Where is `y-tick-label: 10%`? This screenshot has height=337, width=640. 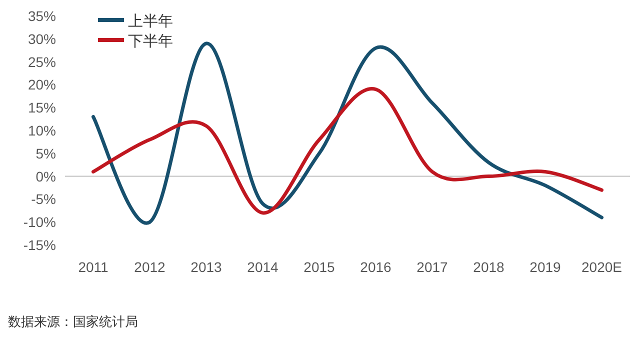
y-tick-label: 10% is located at coordinates (42, 130).